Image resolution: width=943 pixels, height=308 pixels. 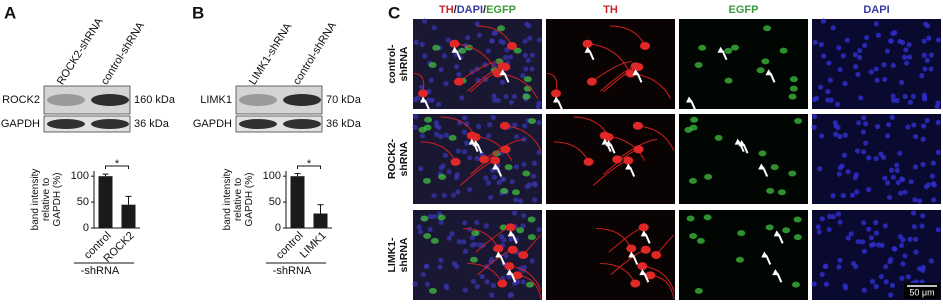 I want to click on blot-strip, so click(x=279, y=124).